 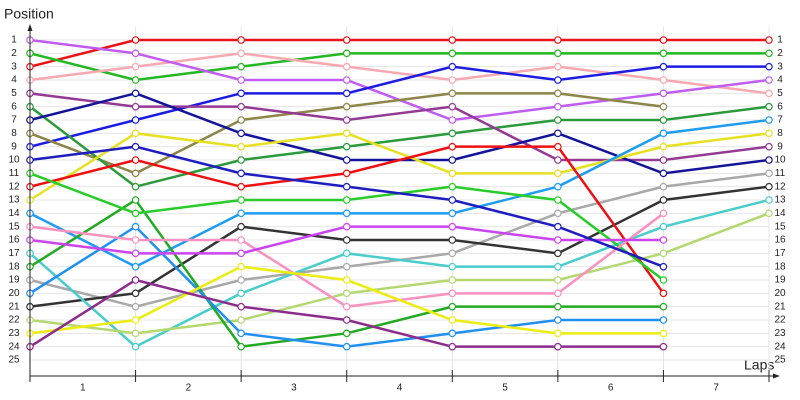 What do you see at coordinates (29, 14) in the screenshot?
I see `y-axis-title: Position` at bounding box center [29, 14].